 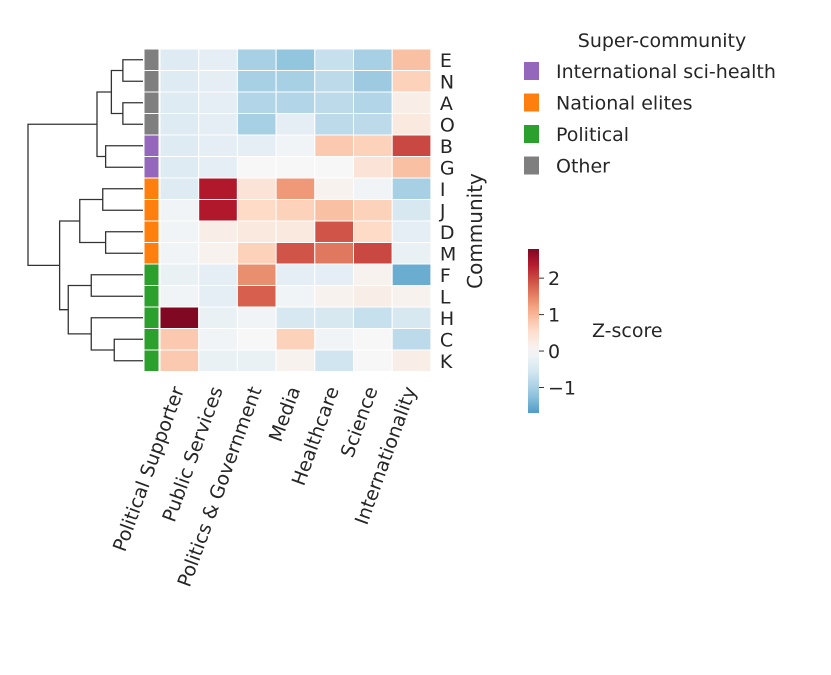 What do you see at coordinates (446, 61) in the screenshot?
I see `row-label: E` at bounding box center [446, 61].